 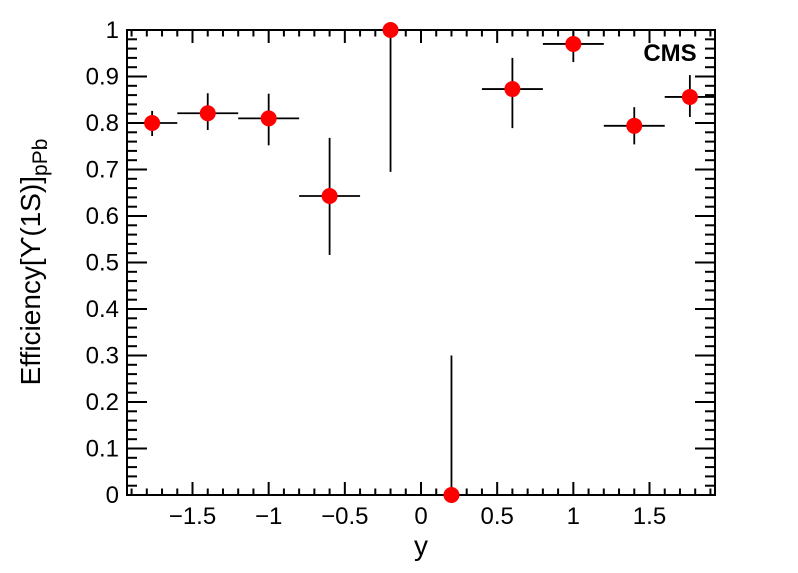 I want to click on y-tick-labels: 0 0.1 0.2 0.3 0.4 0.5 0.6 0.7 0.8 0.9 1, so click(x=102, y=263).